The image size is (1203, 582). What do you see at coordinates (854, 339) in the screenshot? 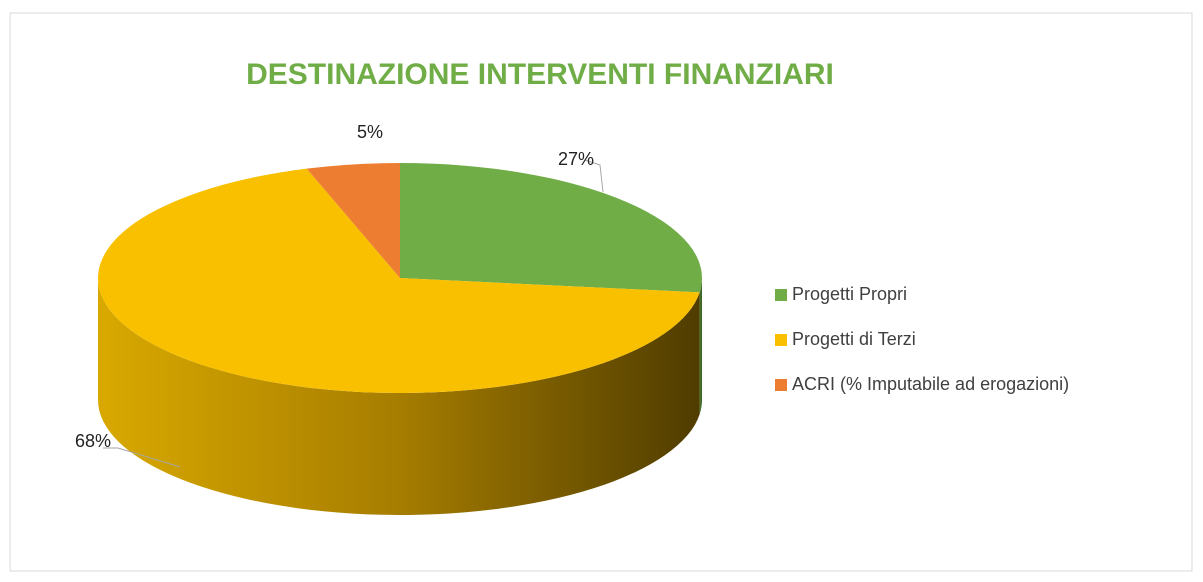
I see `legend-label: Progetti di Terzi` at bounding box center [854, 339].